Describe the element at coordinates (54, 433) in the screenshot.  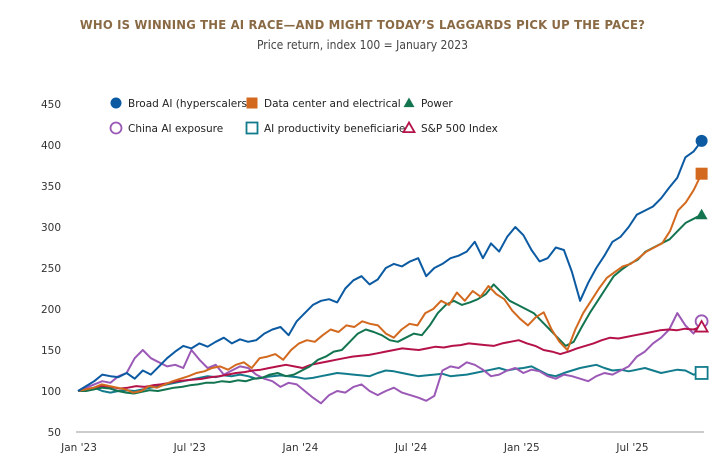
I see `y-tick-label: 50` at that location.